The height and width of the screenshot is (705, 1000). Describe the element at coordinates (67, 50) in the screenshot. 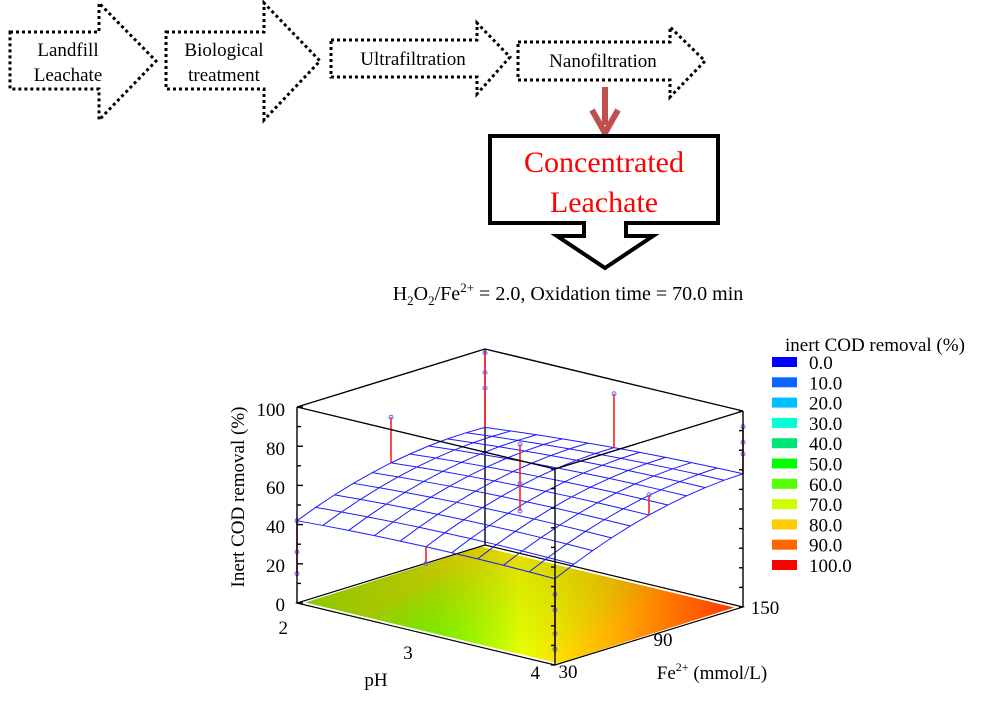

I see `flow-step-1-line-1: Landfill` at that location.